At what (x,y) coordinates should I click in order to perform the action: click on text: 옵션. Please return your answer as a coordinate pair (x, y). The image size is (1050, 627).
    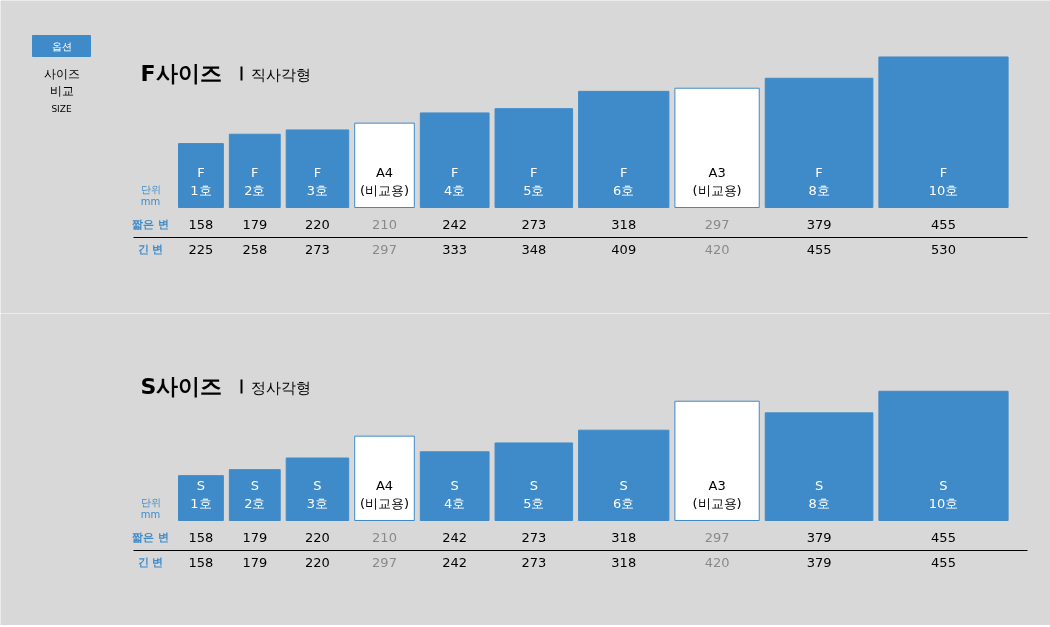
    Looking at the image, I should click on (61, 46).